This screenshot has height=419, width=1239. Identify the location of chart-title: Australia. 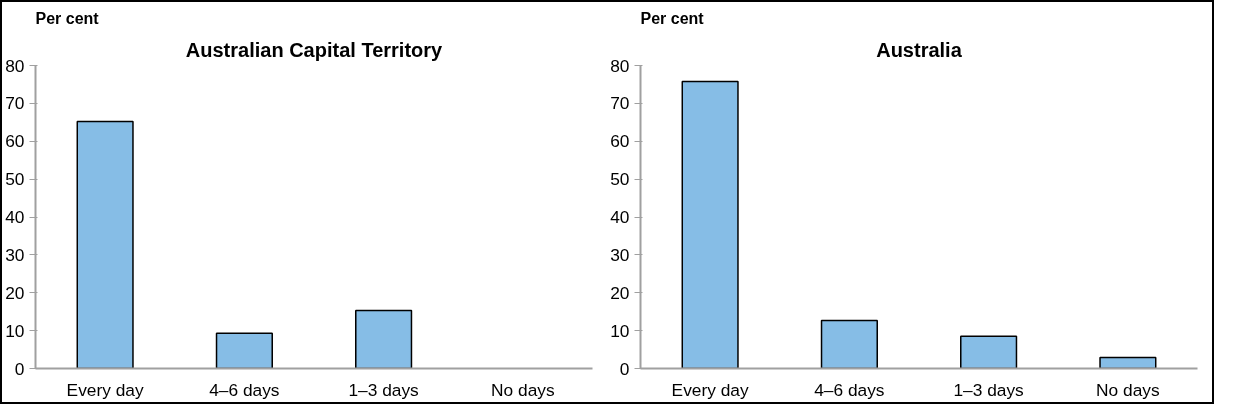
(919, 49).